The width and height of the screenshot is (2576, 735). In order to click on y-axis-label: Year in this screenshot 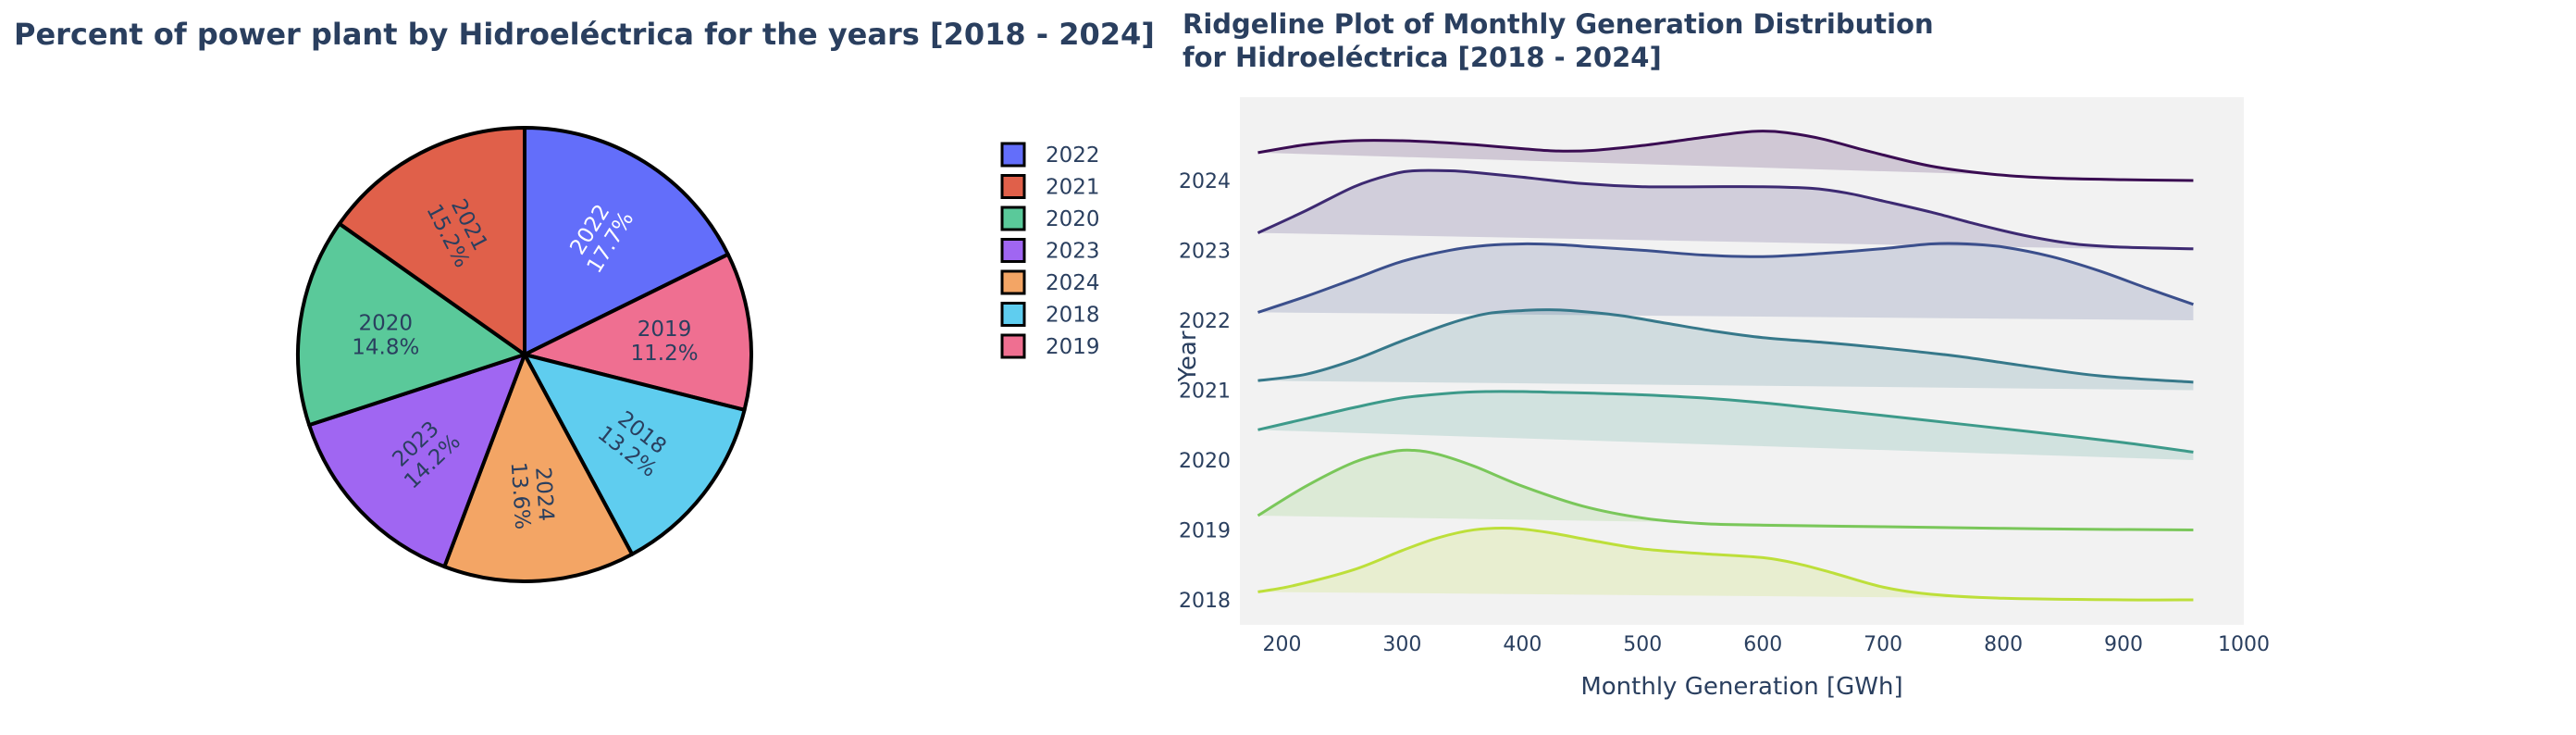, I will do `click(1189, 356)`.